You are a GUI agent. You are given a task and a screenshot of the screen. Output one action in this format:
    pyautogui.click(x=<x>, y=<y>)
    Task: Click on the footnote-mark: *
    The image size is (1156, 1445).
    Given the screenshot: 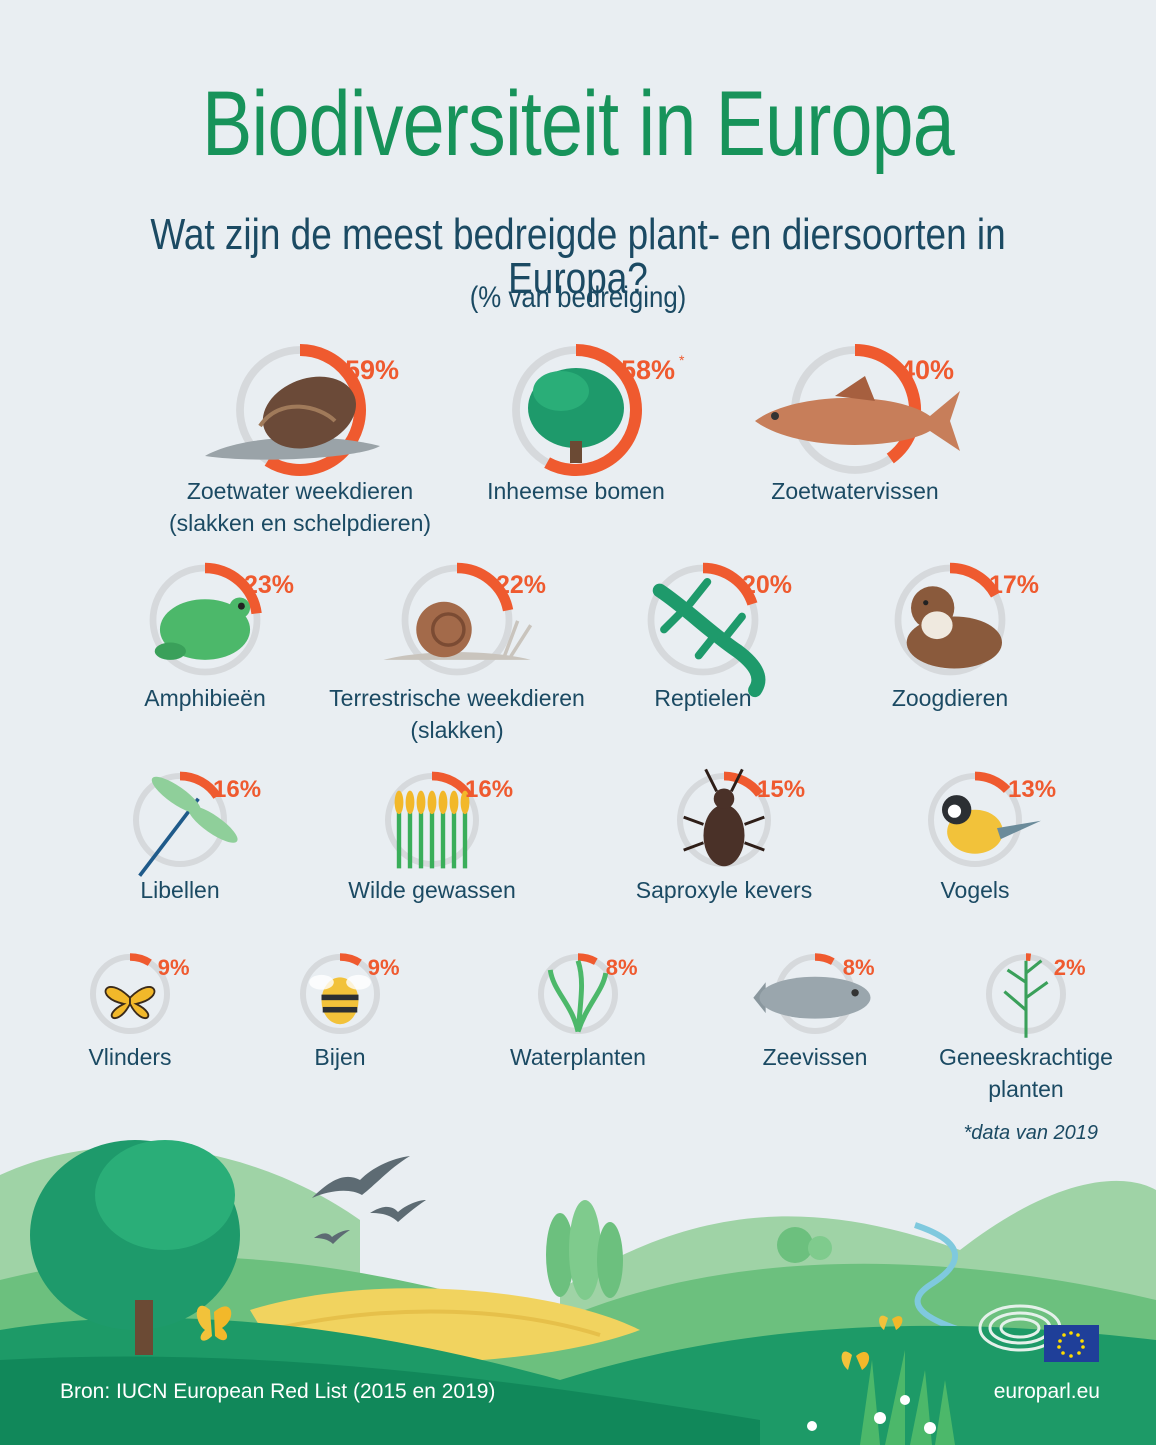 What is the action you would take?
    pyautogui.click(x=682, y=360)
    